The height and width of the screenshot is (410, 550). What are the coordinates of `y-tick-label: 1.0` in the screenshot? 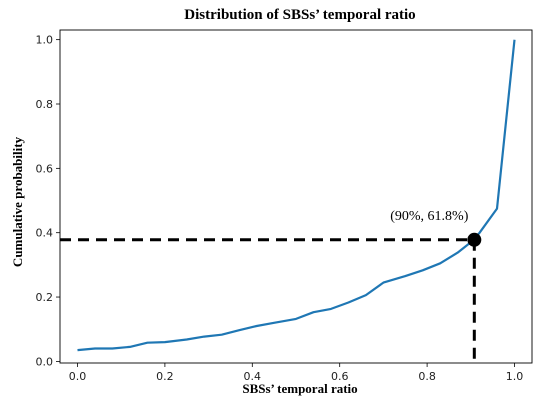 It's located at (45, 40).